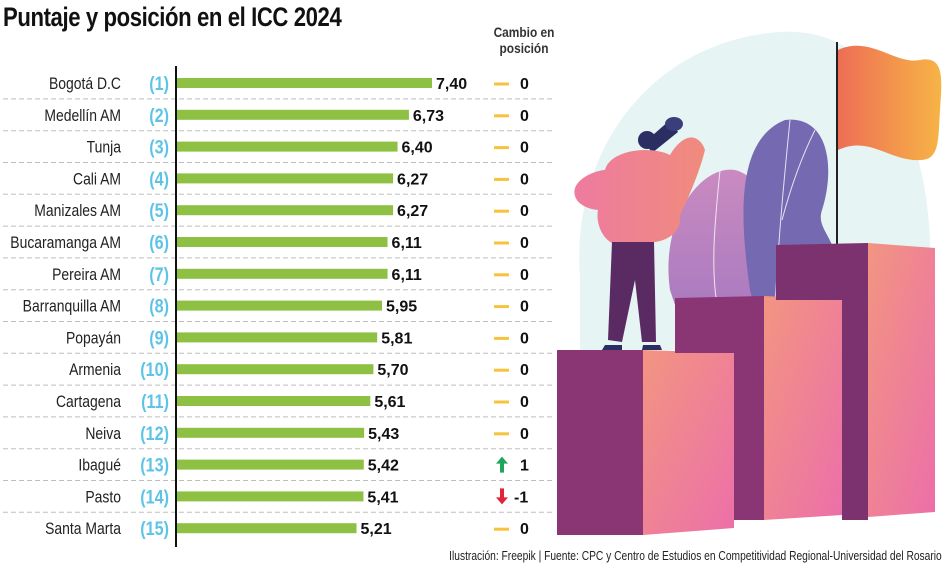 This screenshot has height=568, width=945. Describe the element at coordinates (159, 338) in the screenshot. I see `rank-label: (9)` at that location.